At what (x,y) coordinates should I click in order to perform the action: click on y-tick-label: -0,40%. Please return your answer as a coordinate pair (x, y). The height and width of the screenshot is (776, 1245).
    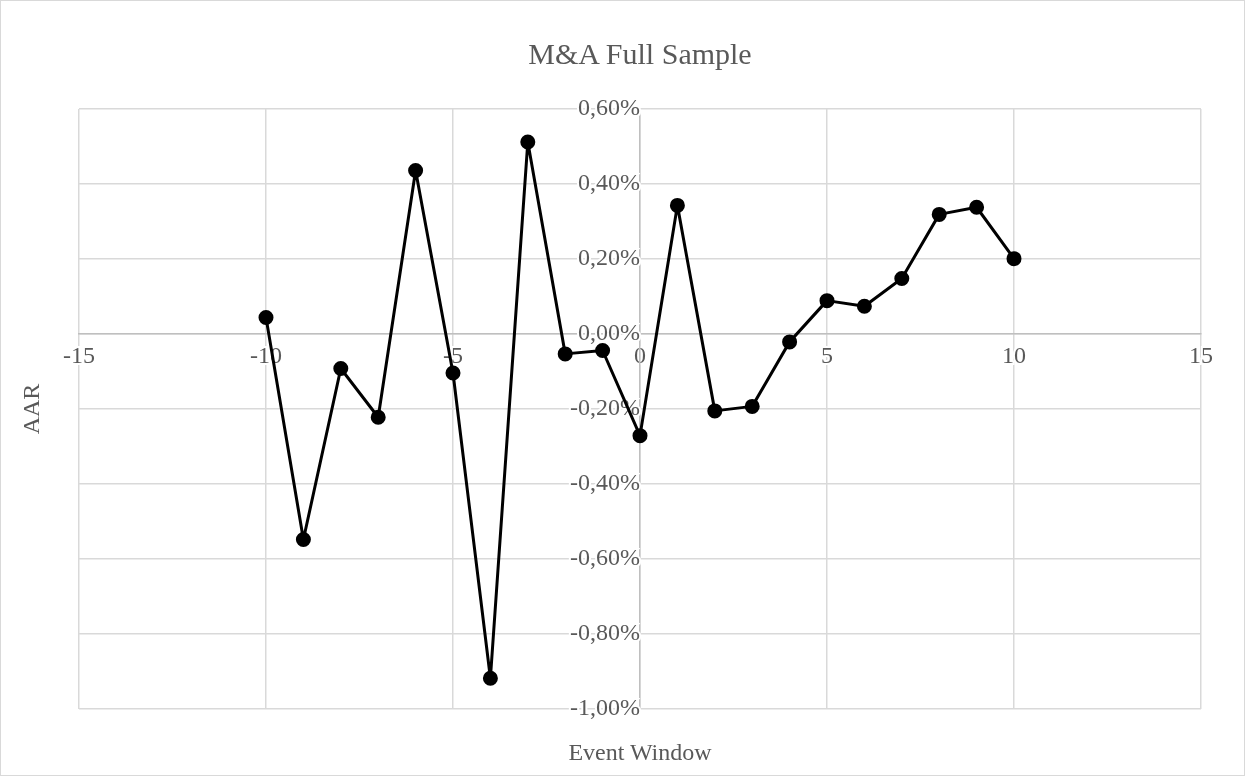
    Looking at the image, I should click on (605, 482).